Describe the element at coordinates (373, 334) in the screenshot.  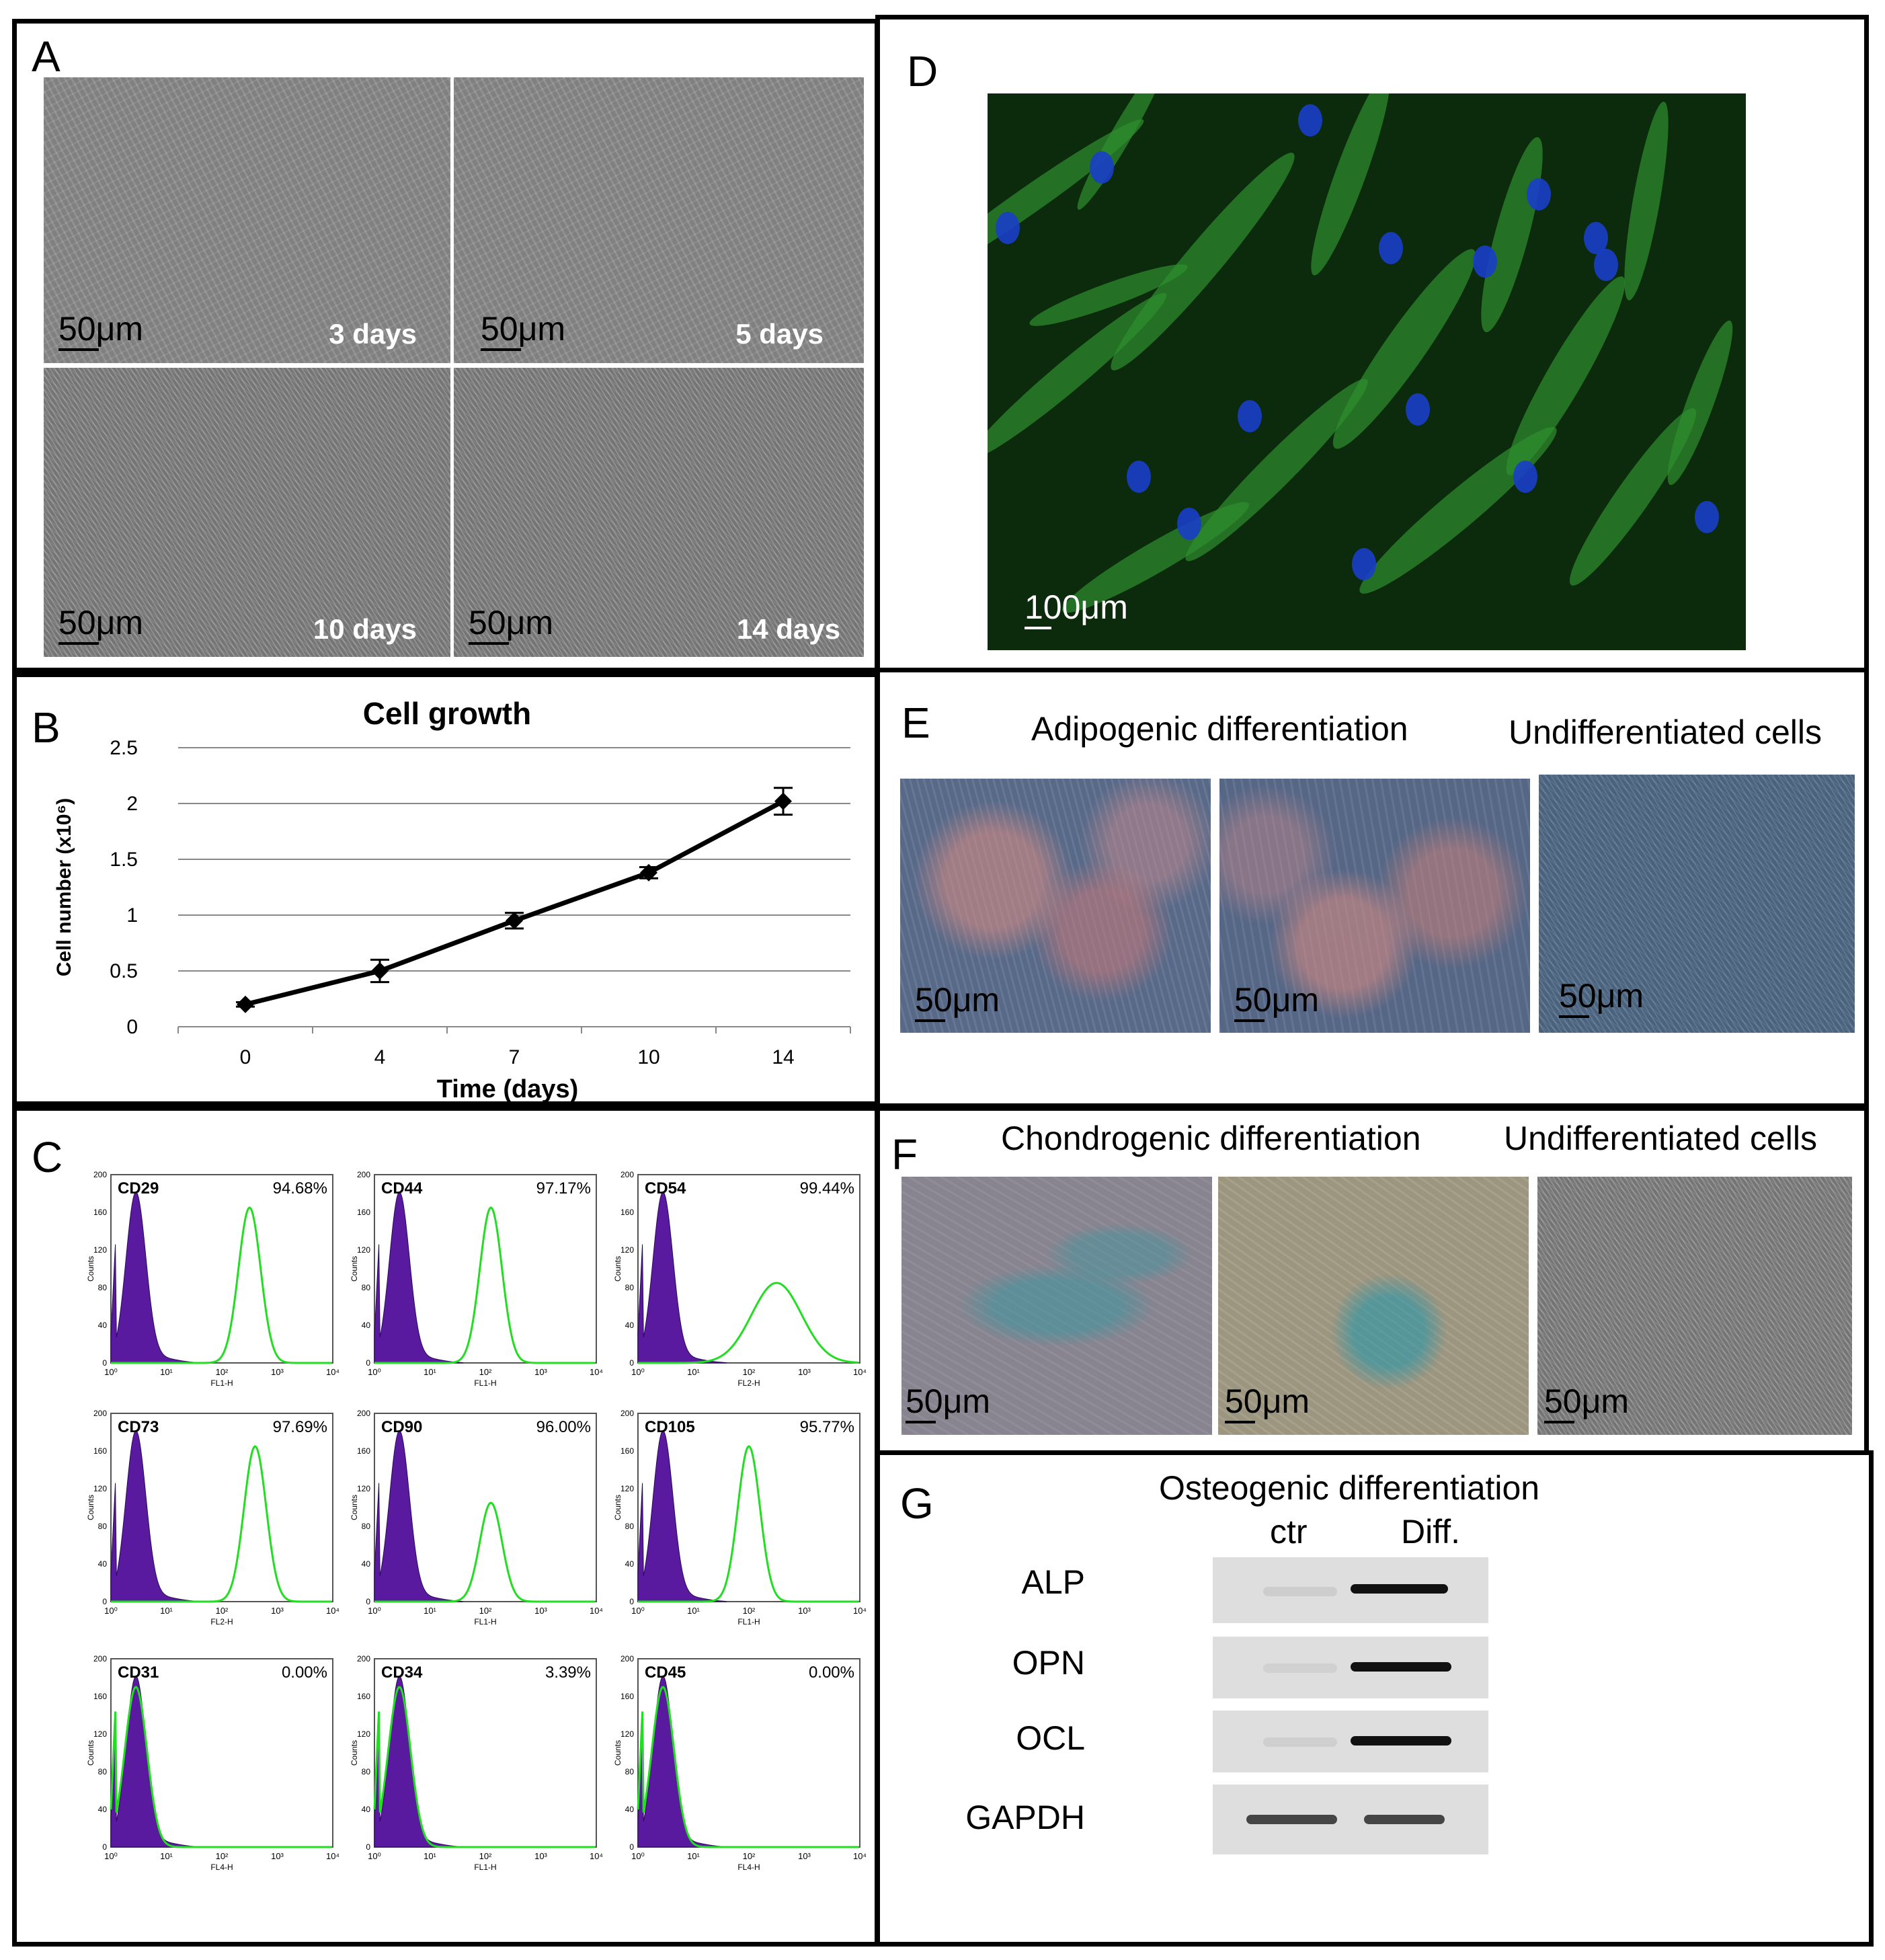
I see `day-label: 3 days` at that location.